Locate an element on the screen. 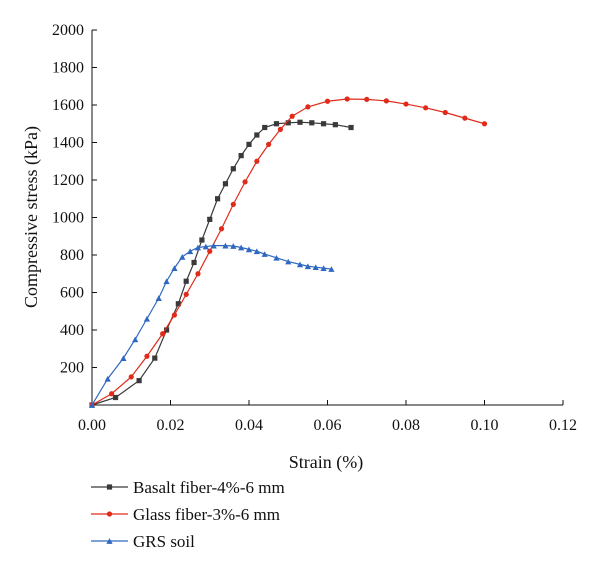 The width and height of the screenshot is (600, 573). x-tick-label: 0.06 is located at coordinates (328, 425).